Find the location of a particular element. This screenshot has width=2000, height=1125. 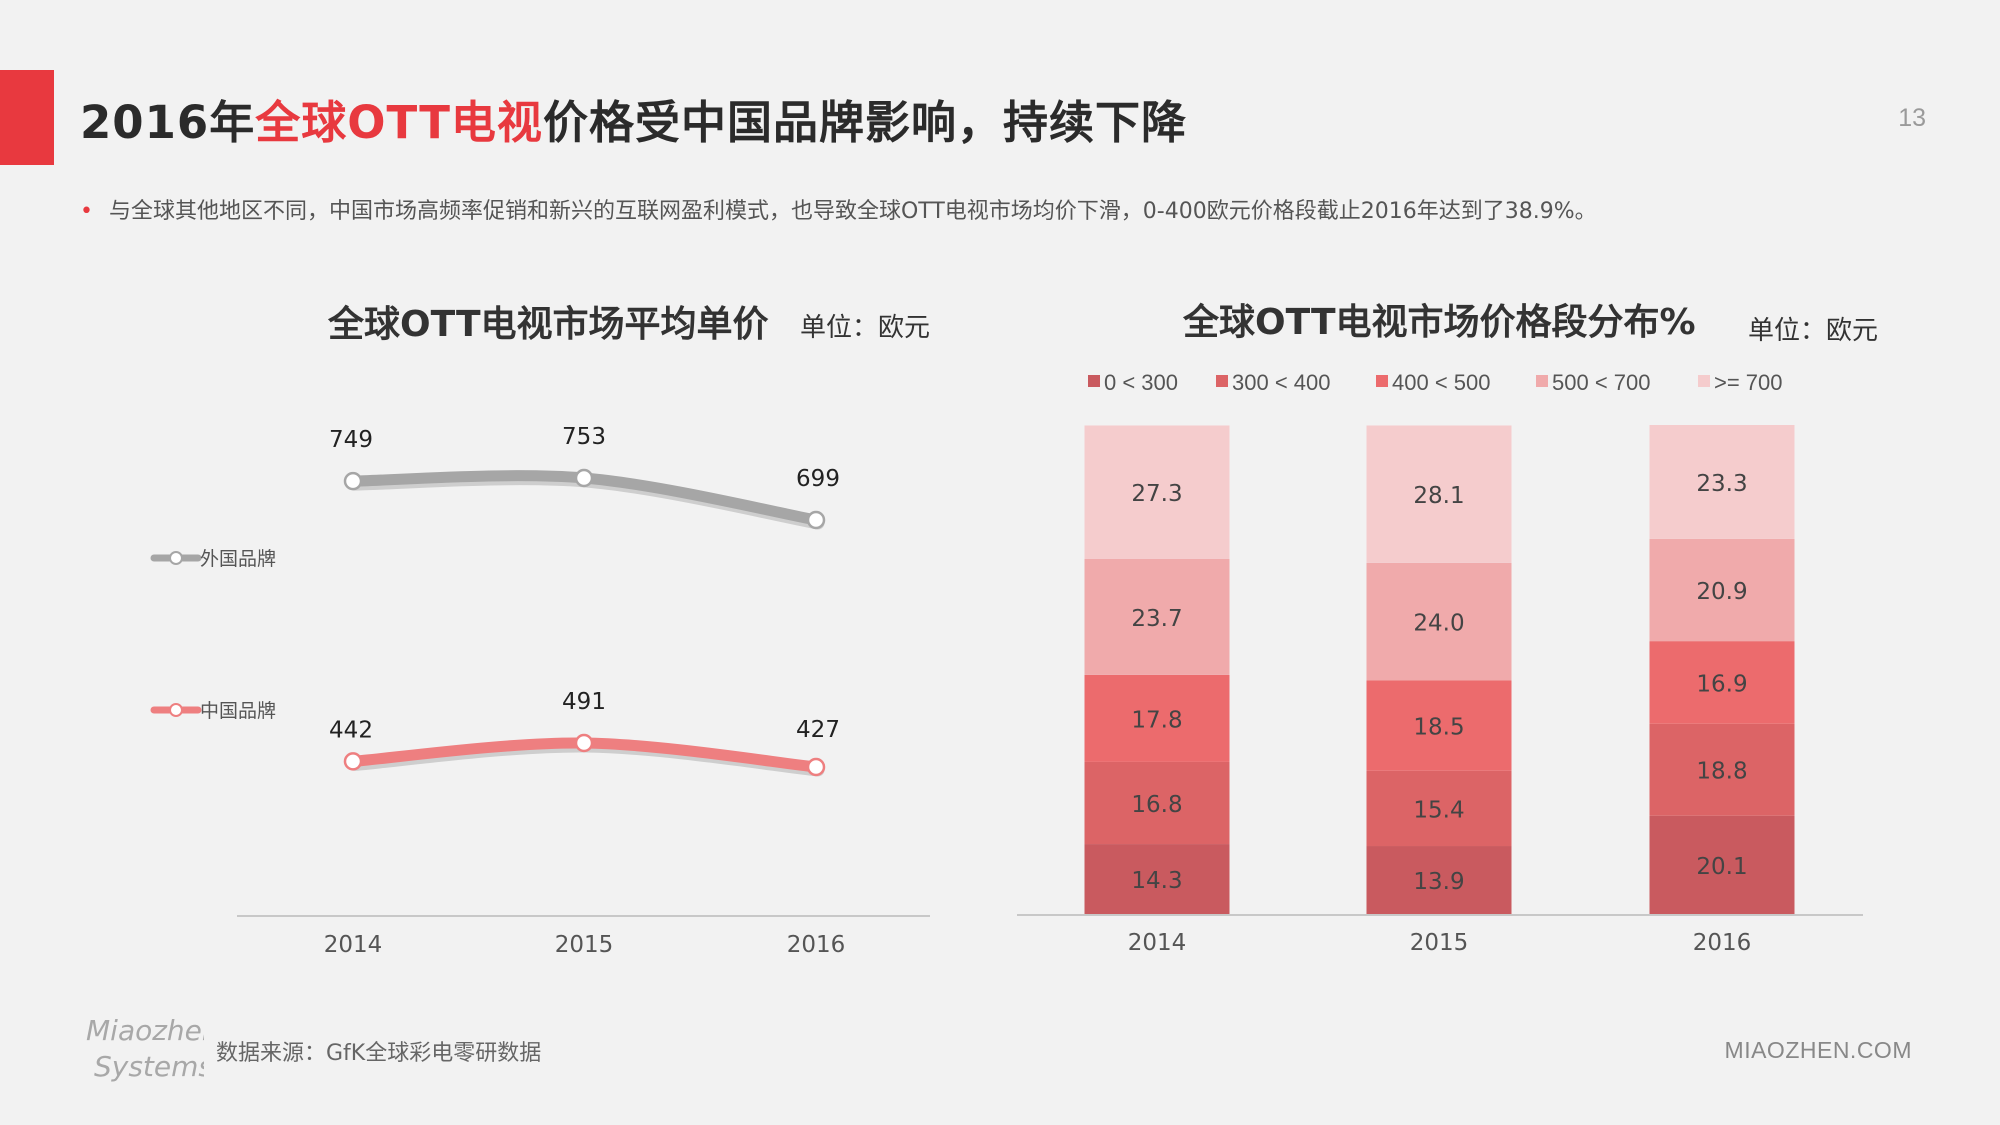

bar-value-label: 18.8 is located at coordinates (1721, 772).